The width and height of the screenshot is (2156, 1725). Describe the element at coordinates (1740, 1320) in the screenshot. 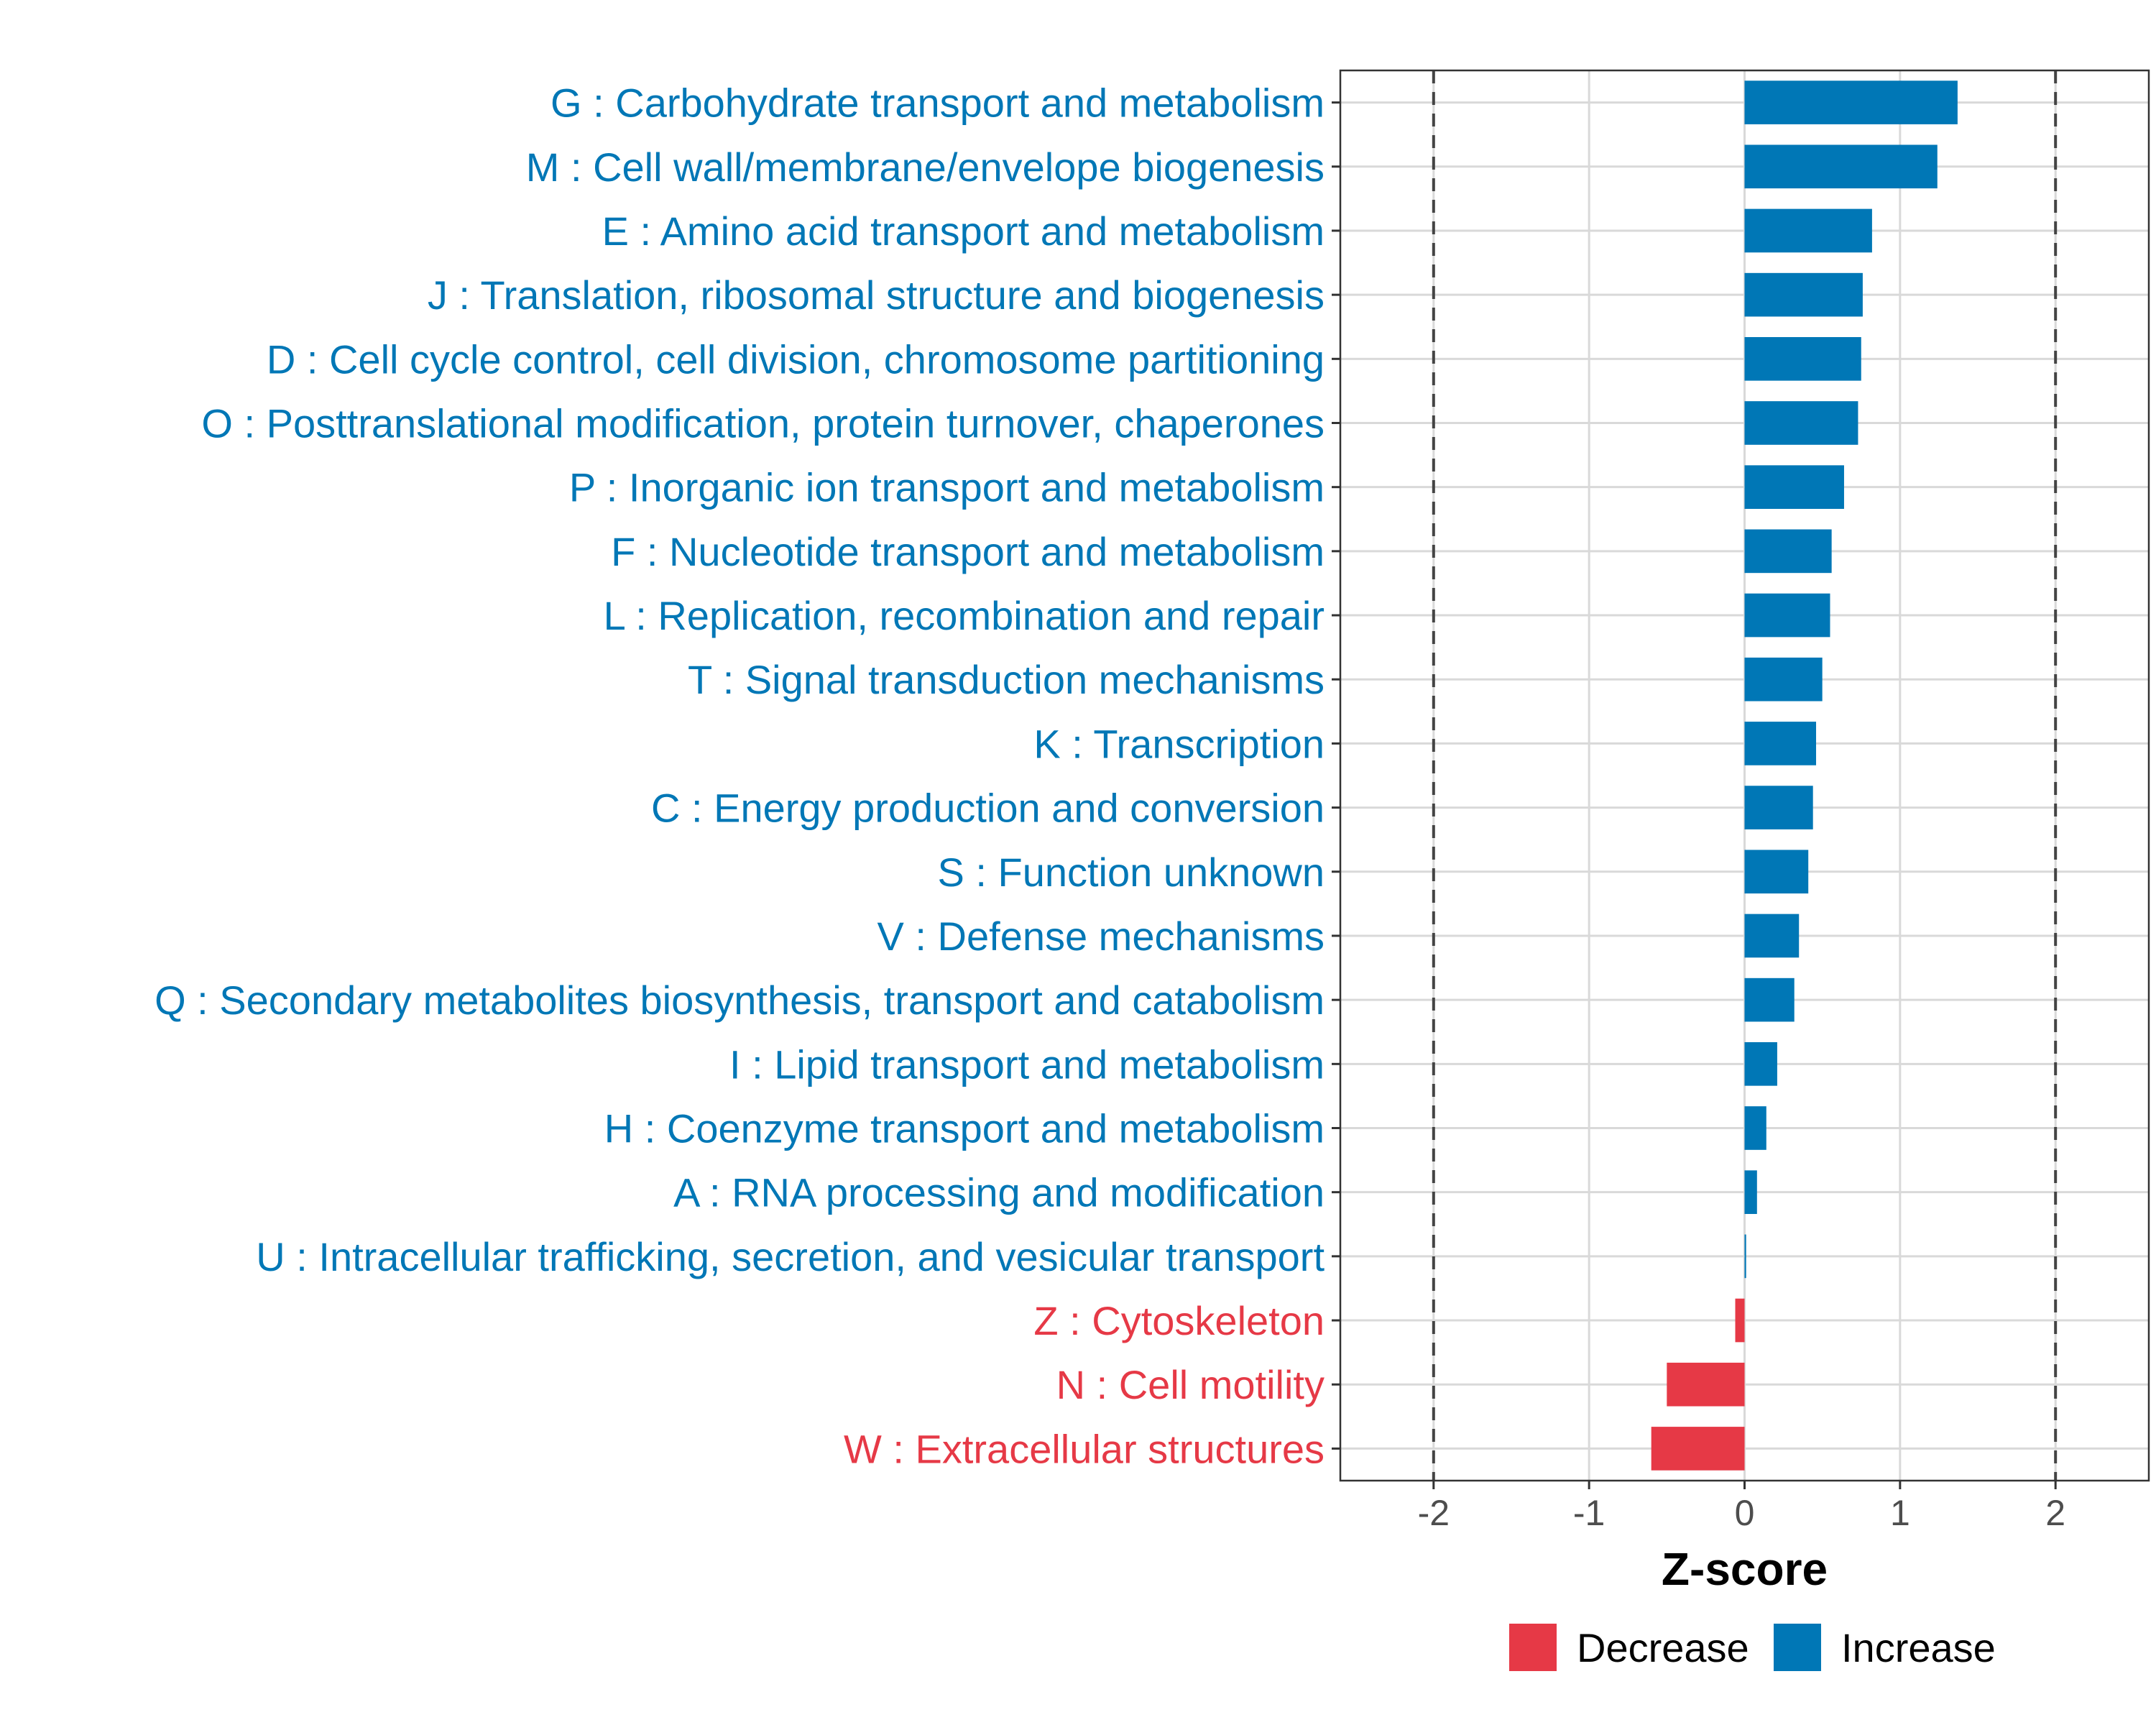

I see `bar-z` at that location.